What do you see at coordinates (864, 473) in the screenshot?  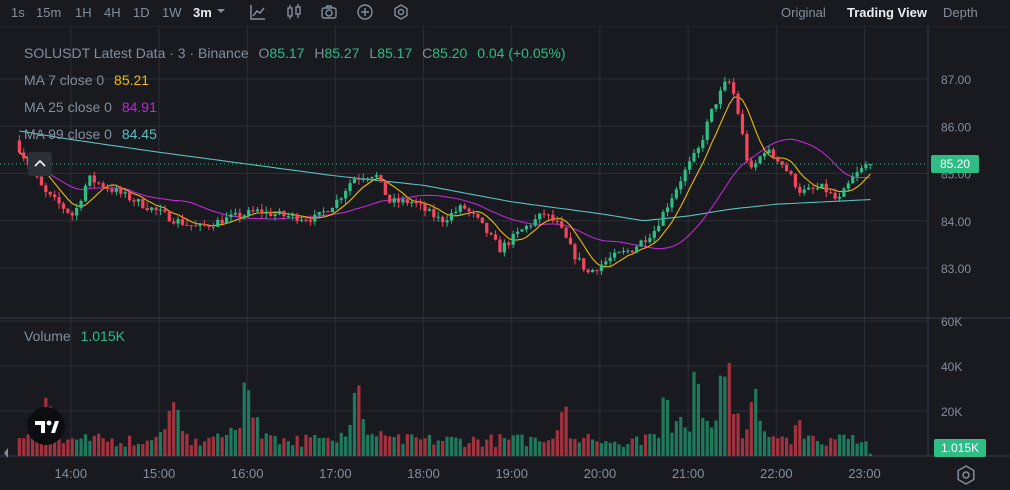 I see `time-tick-label: 23:00` at bounding box center [864, 473].